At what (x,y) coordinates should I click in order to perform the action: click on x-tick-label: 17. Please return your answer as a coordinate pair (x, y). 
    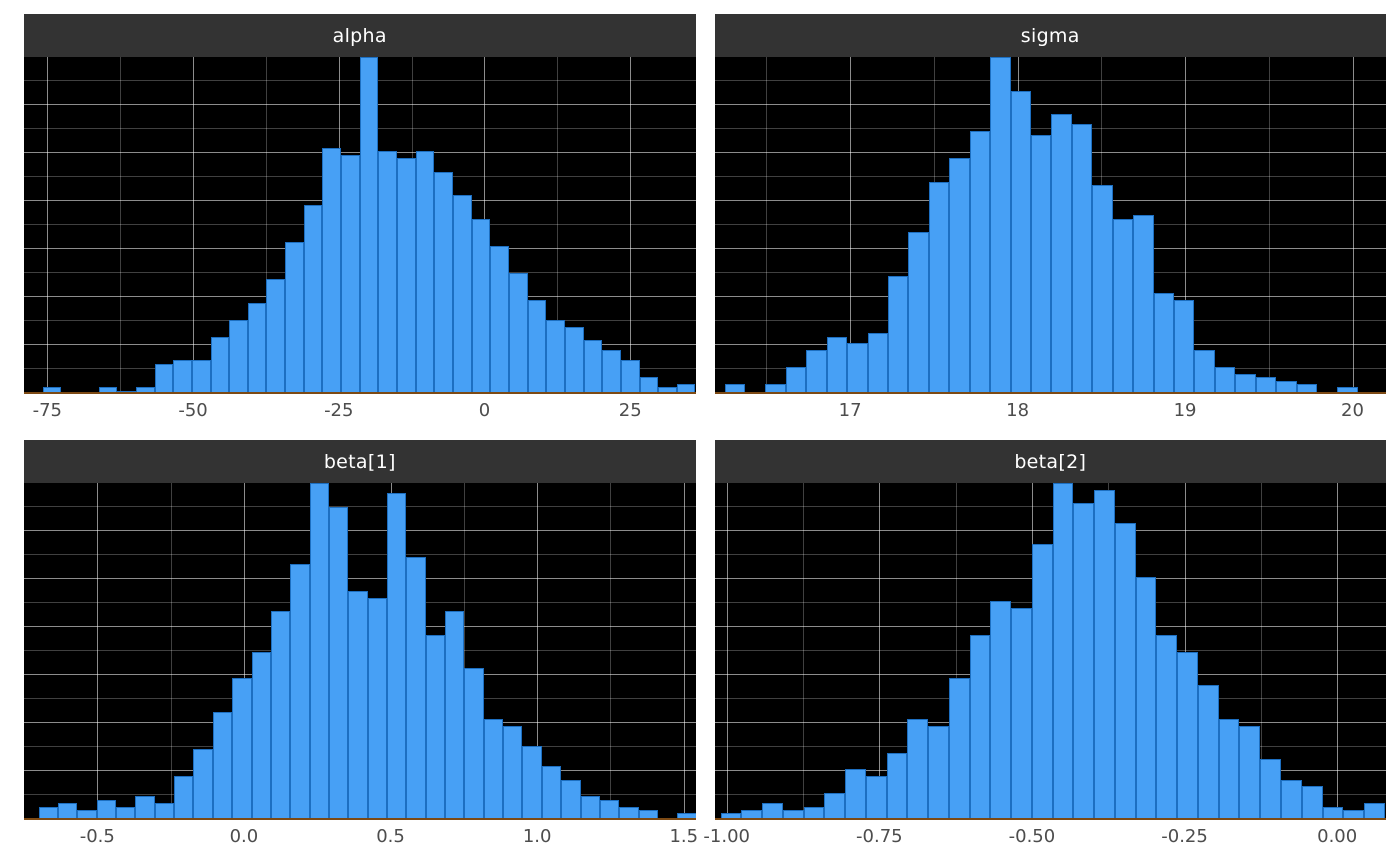
    Looking at the image, I should click on (850, 410).